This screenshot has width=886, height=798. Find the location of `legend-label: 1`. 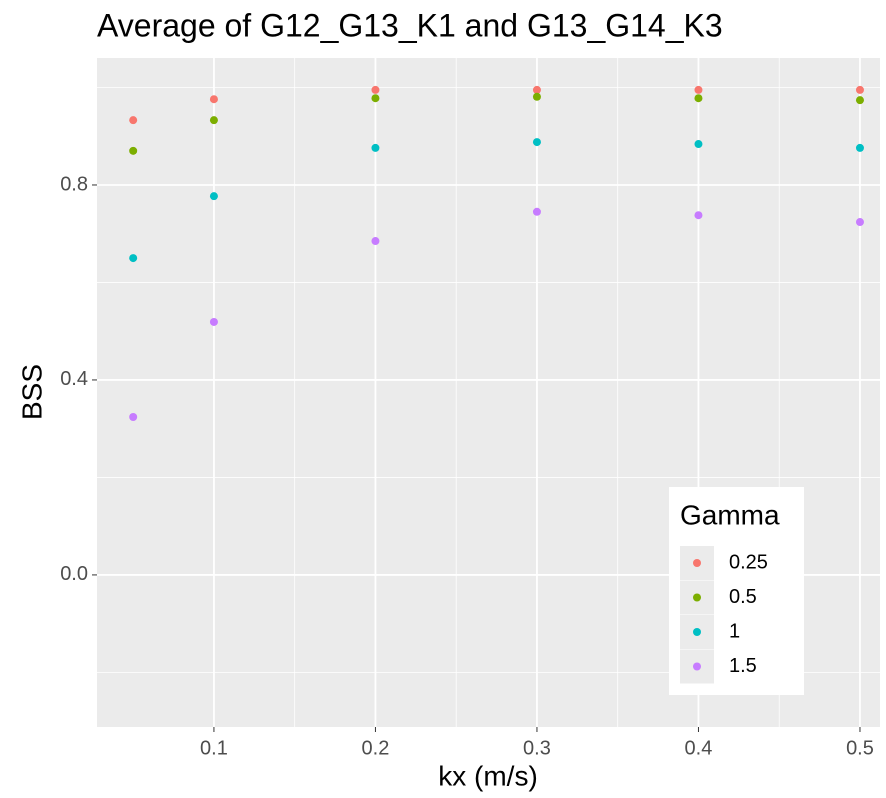

legend-label: 1 is located at coordinates (734, 631).